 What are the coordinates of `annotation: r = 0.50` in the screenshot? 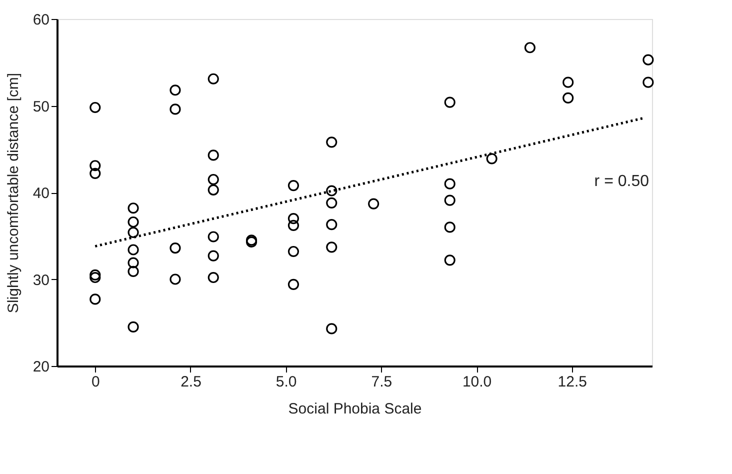 It's located at (622, 181).